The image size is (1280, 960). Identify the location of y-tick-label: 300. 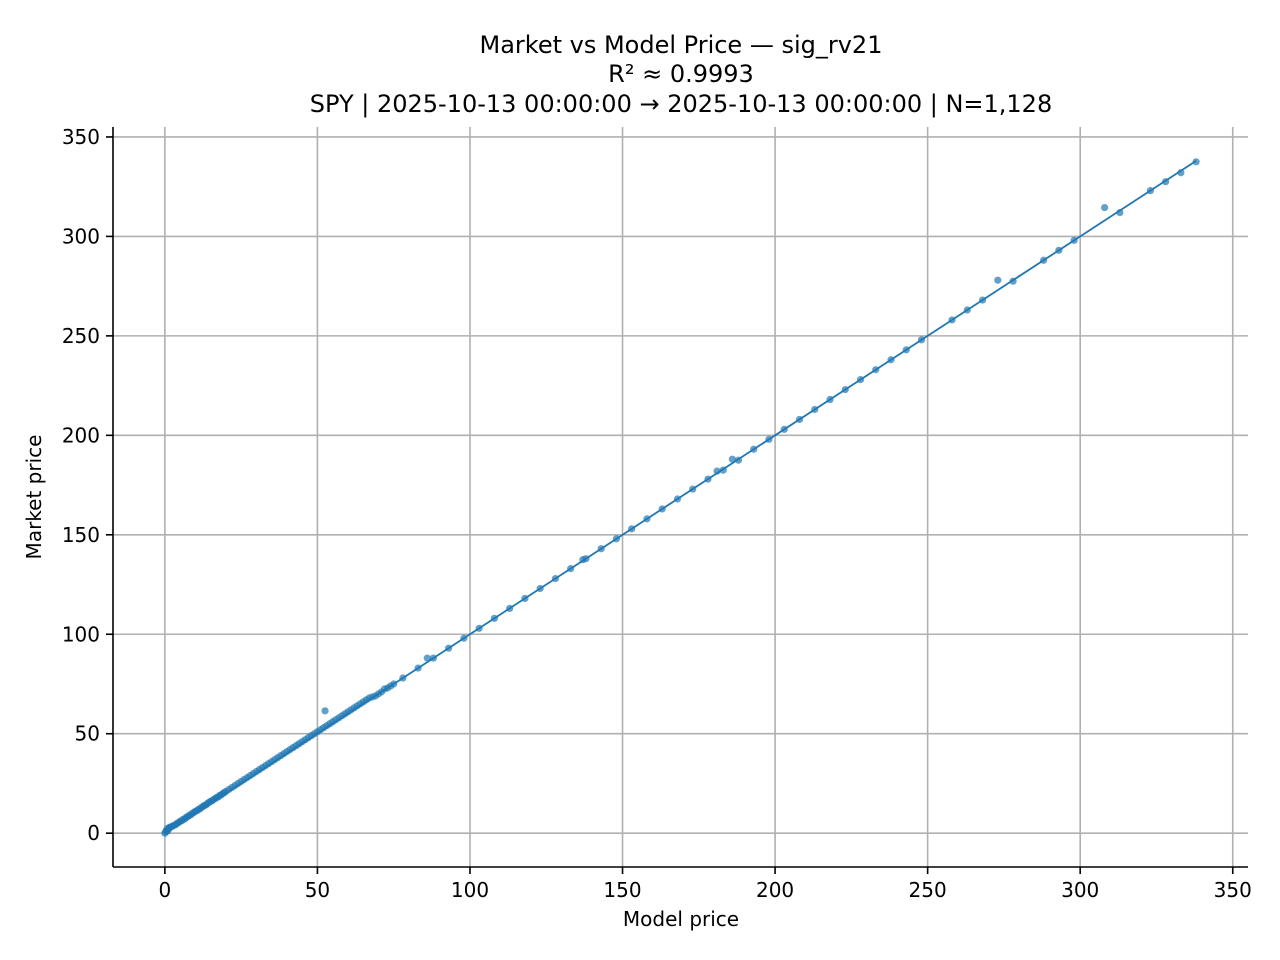
(81, 236).